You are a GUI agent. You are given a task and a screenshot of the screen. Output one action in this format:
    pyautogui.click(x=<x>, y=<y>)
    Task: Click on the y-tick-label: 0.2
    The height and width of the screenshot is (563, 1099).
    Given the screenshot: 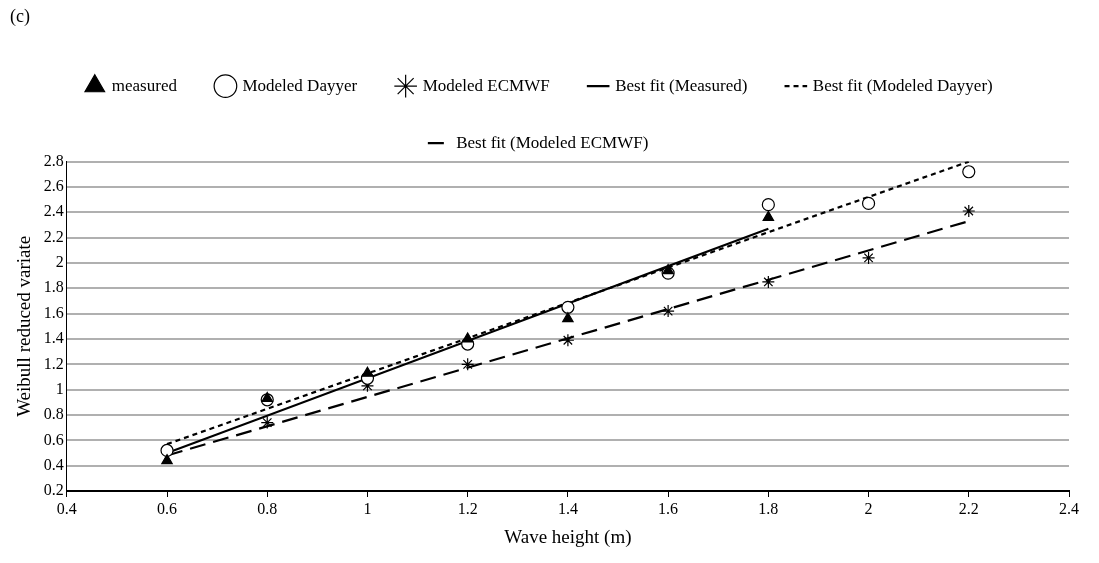 What is the action you would take?
    pyautogui.click(x=53, y=490)
    